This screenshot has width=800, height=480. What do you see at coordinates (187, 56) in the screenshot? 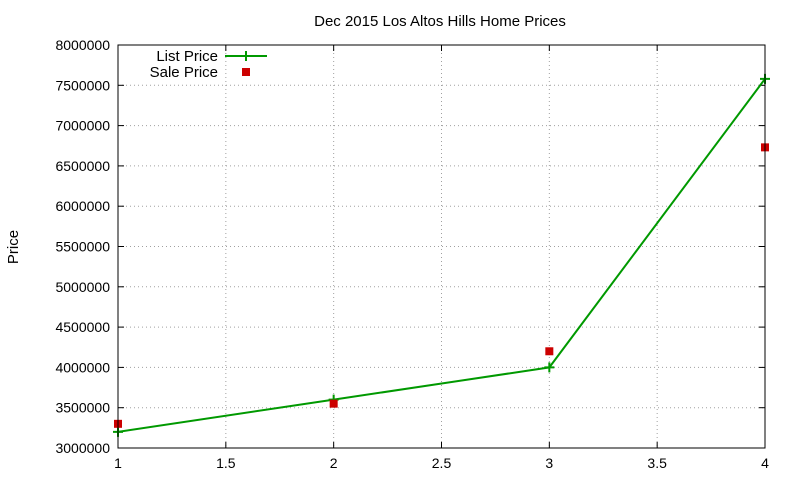
I see `legend-label: List Price` at bounding box center [187, 56].